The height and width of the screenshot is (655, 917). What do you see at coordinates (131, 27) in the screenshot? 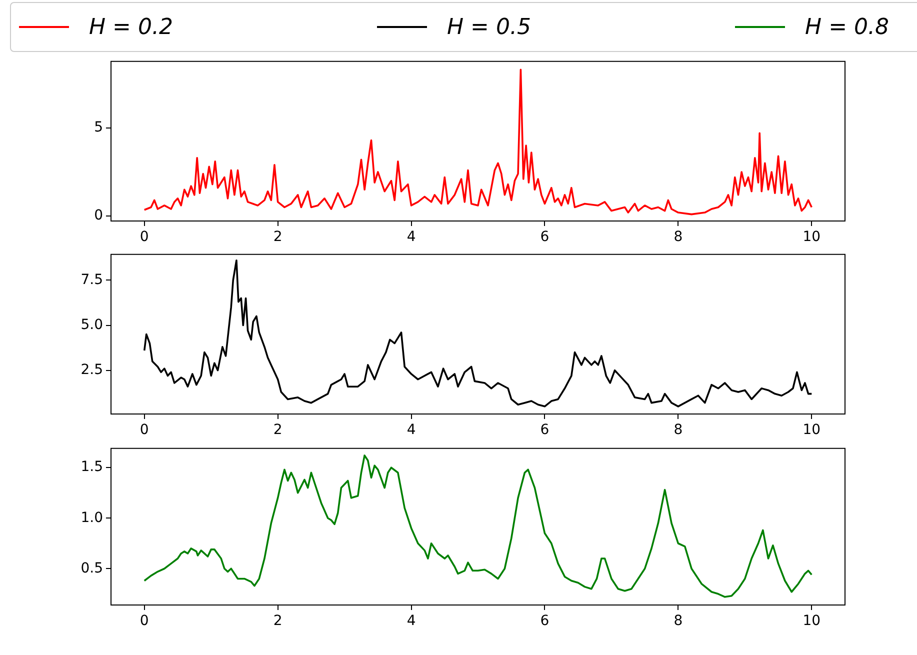
I see `legend-label: H = 0.2` at bounding box center [131, 27].